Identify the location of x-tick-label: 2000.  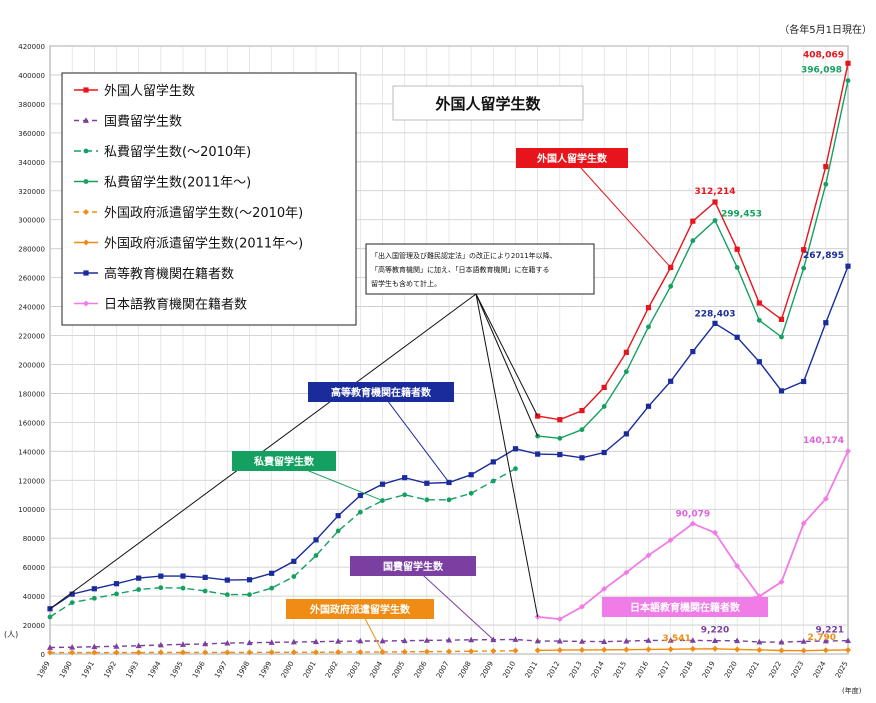
(288, 669).